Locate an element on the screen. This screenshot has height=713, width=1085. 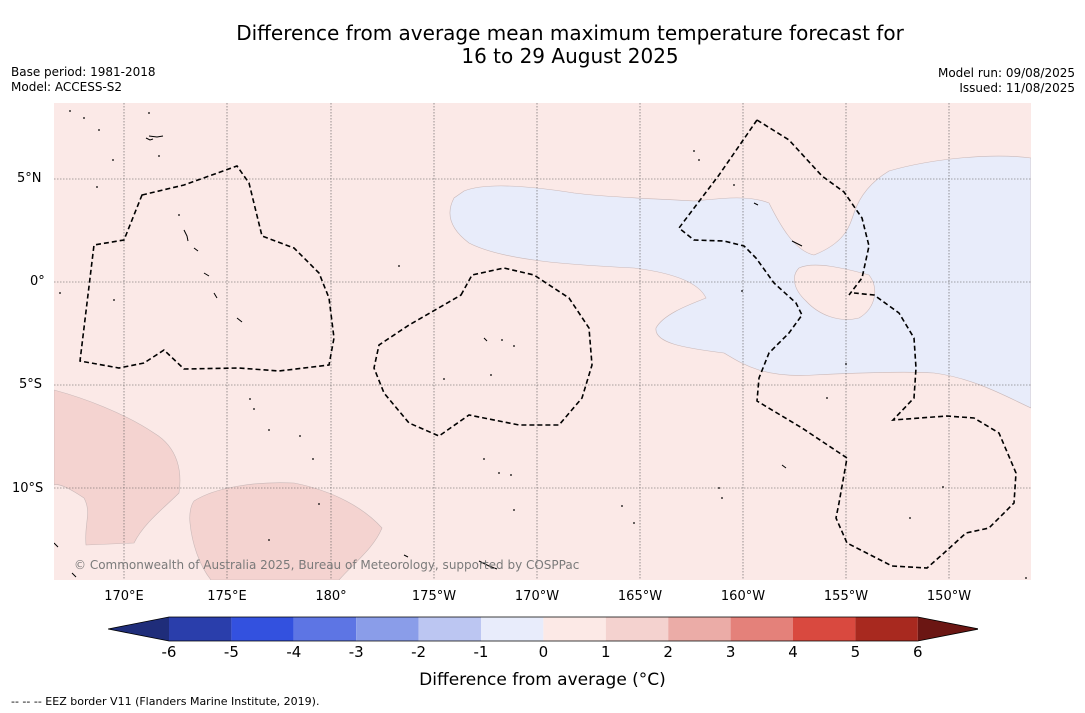
anomaly-island-positive is located at coordinates (835, 292).